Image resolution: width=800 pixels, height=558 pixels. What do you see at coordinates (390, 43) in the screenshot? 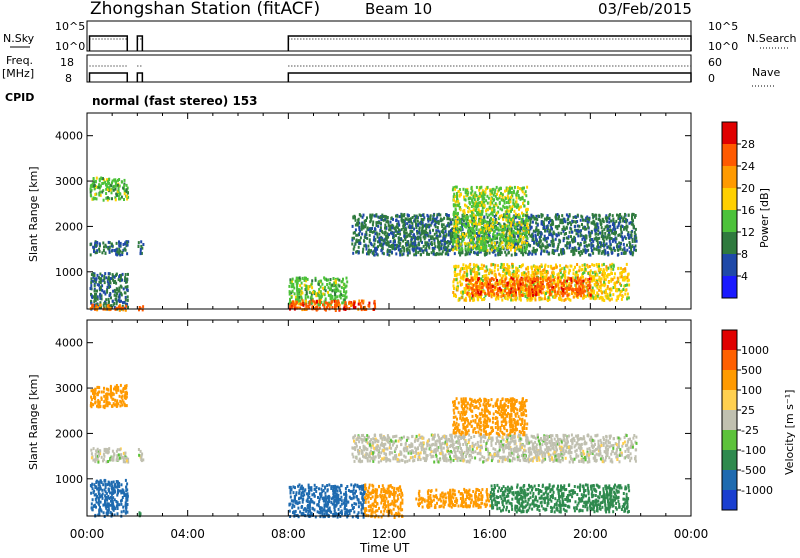
I see `nsky-trace` at bounding box center [390, 43].